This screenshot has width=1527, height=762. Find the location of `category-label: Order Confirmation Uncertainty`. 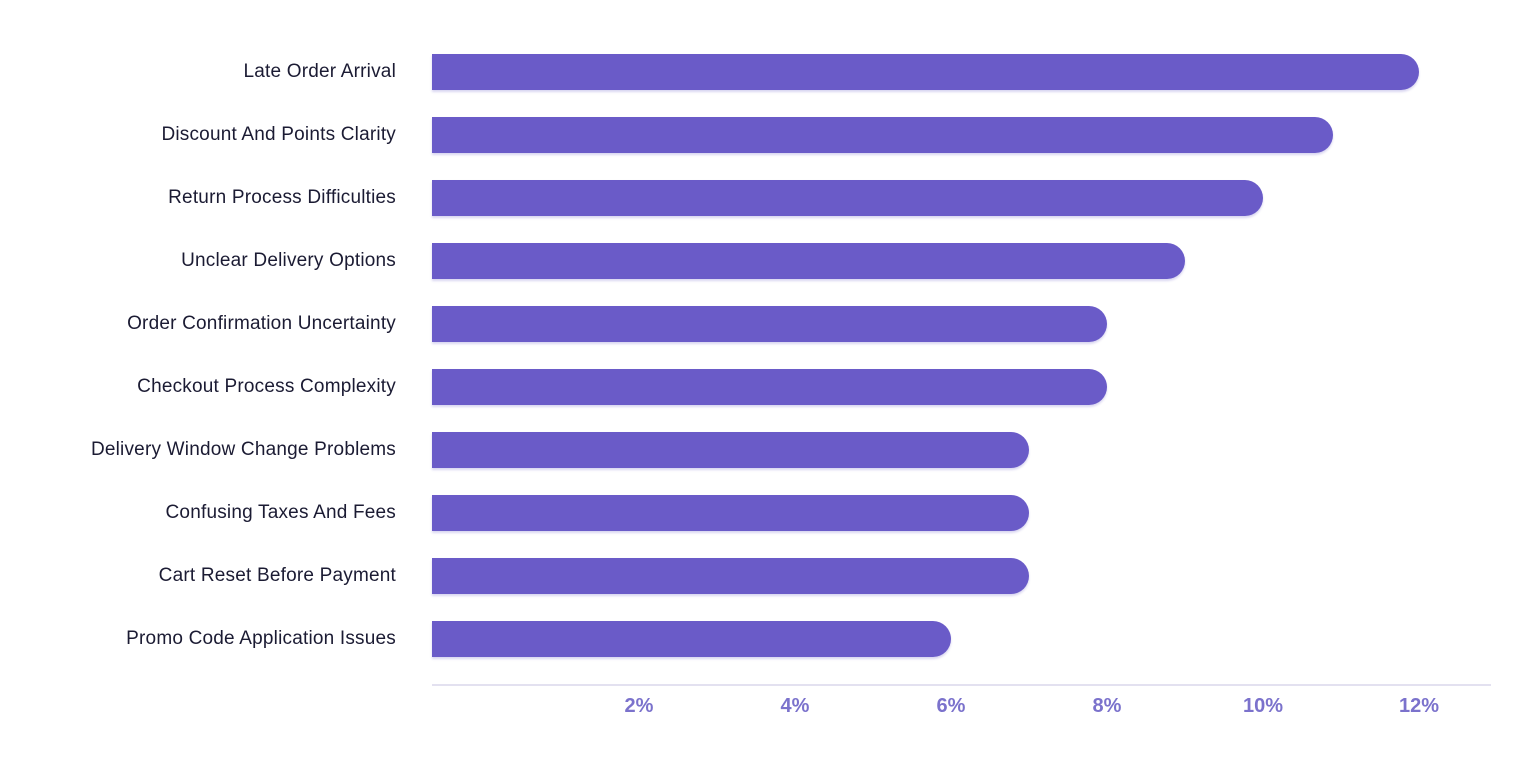

category-label: Order Confirmation Uncertainty is located at coordinates (261, 323).